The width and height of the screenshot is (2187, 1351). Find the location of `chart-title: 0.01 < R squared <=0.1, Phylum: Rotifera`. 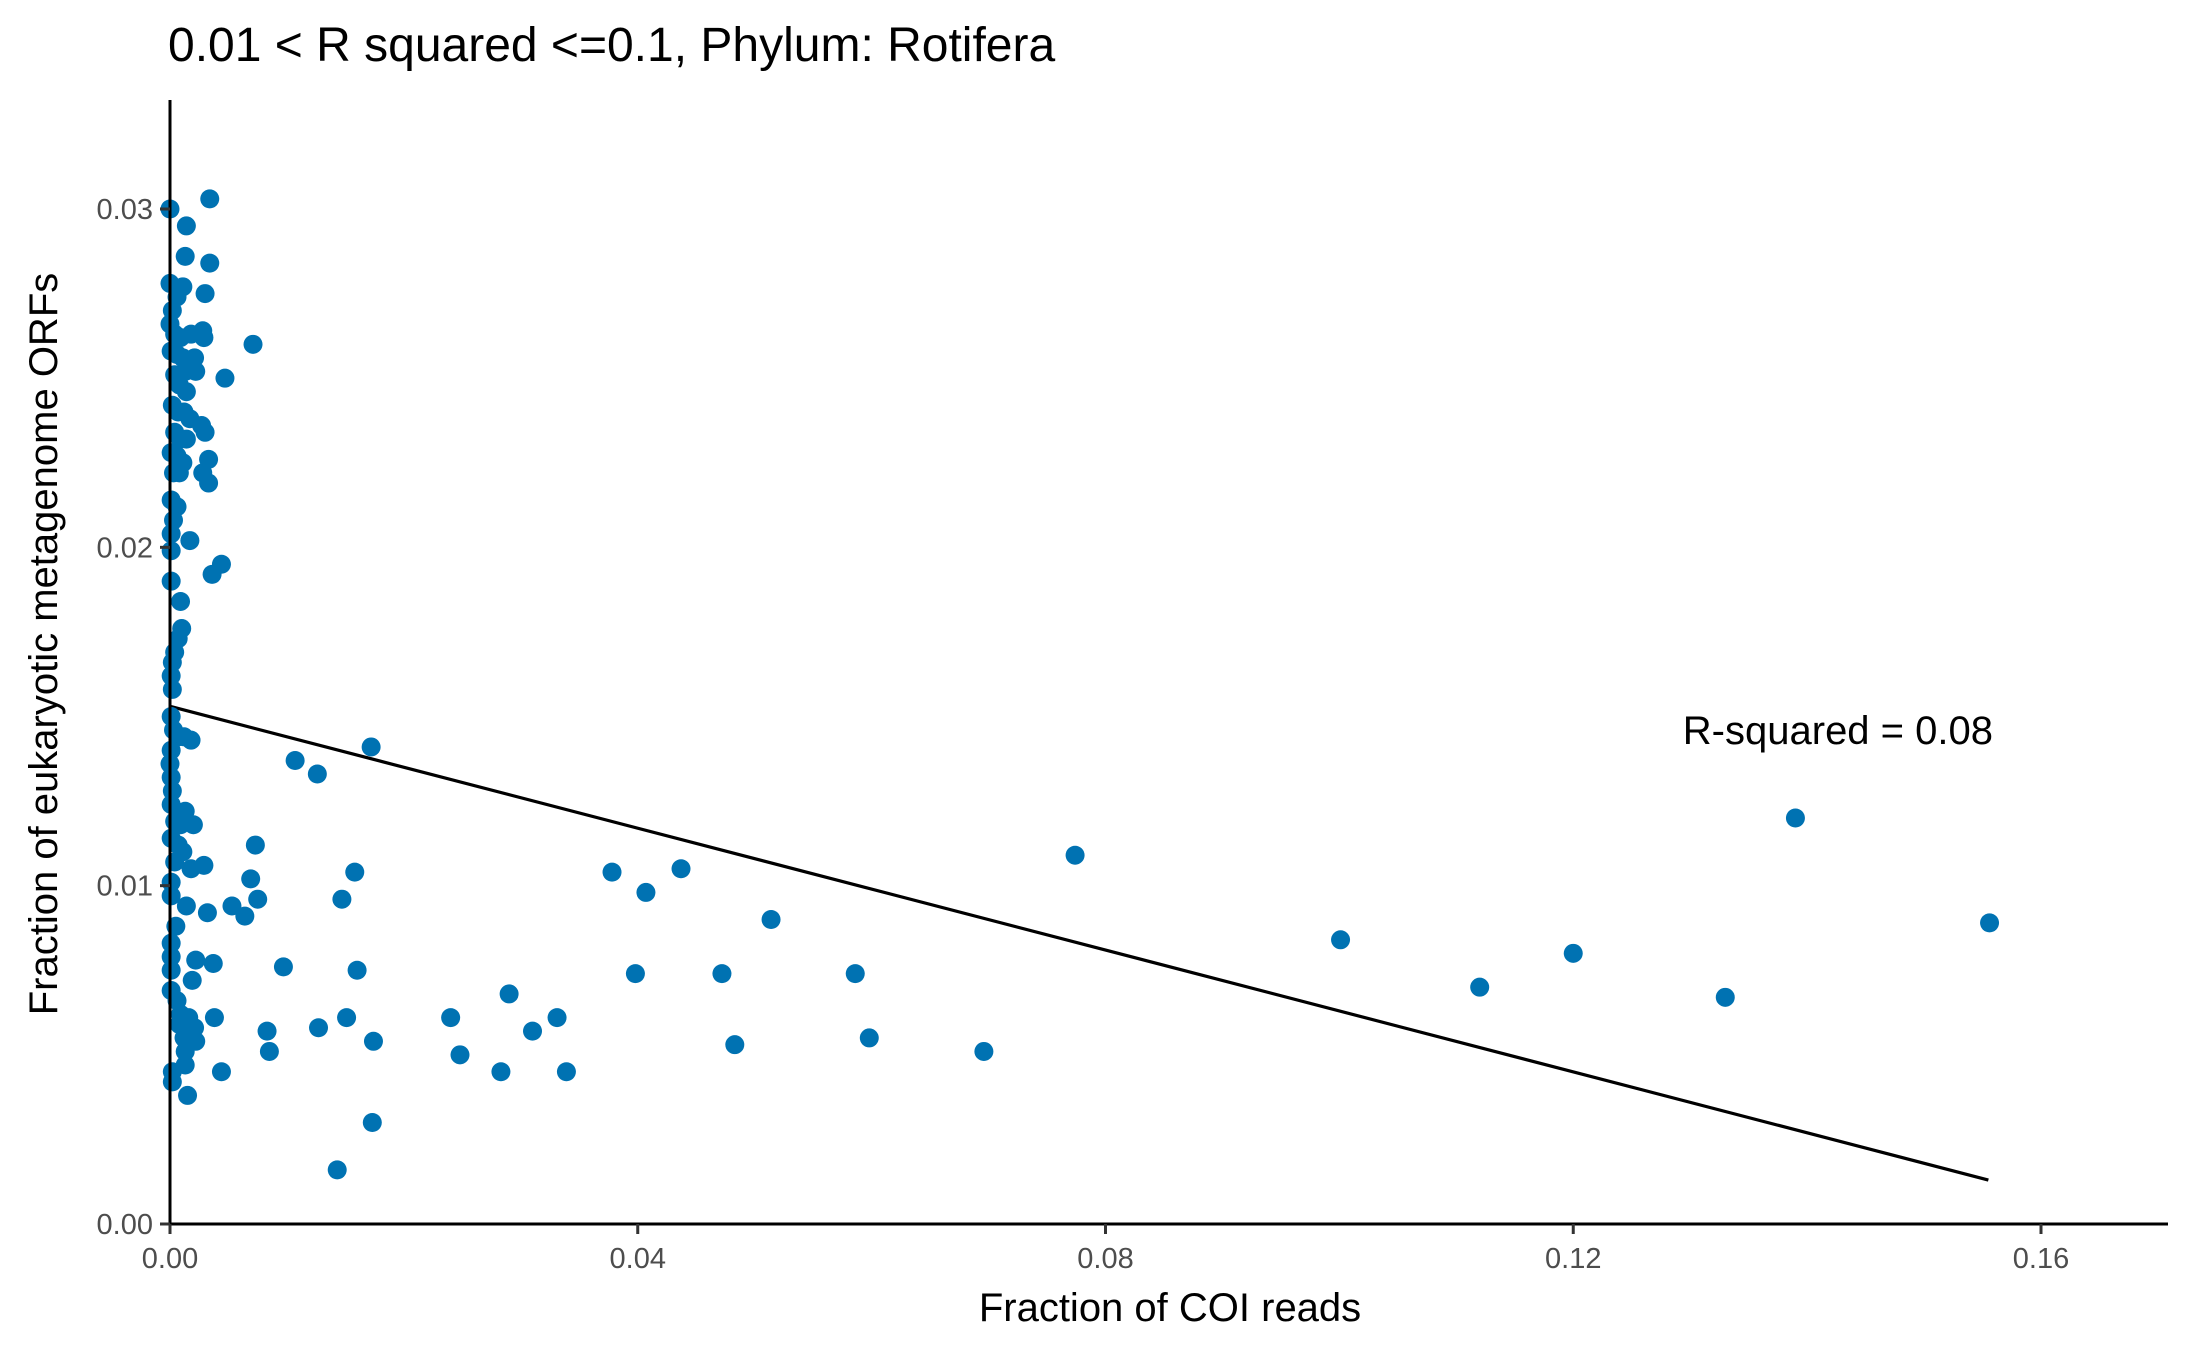

chart-title: 0.01 < R squared <=0.1, Phylum: Rotifera is located at coordinates (611, 45).